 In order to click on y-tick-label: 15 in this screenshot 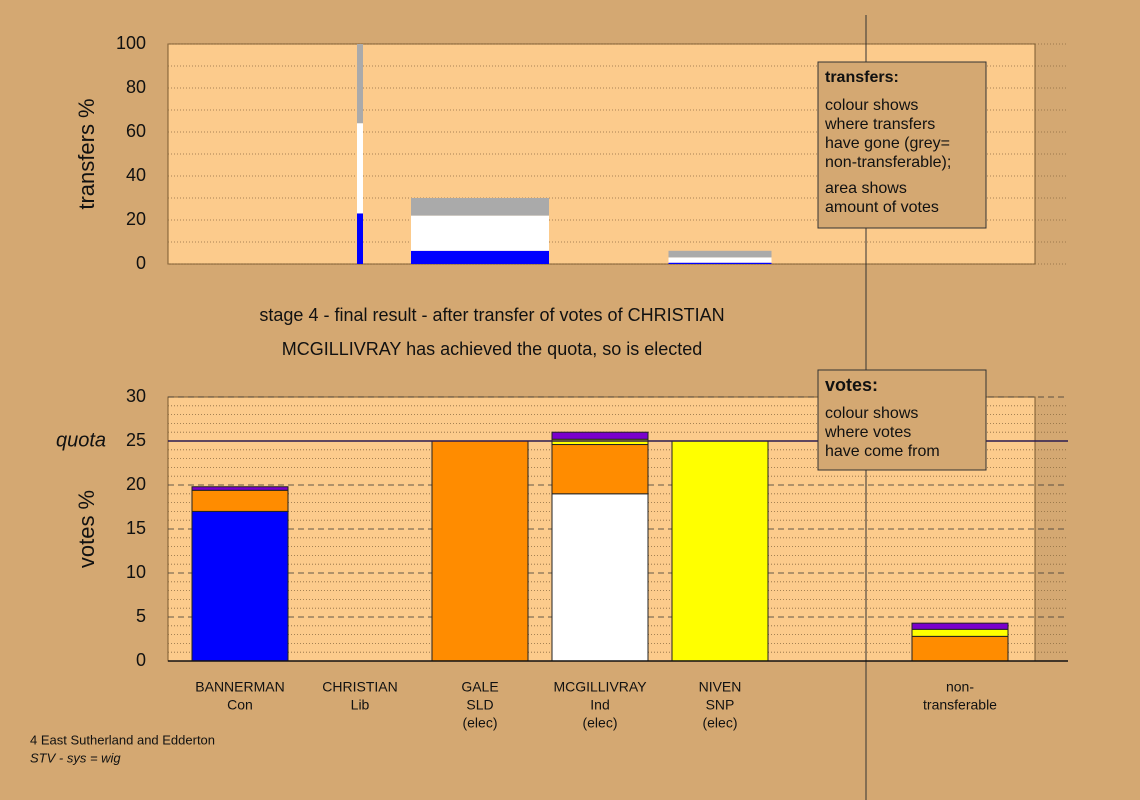, I will do `click(136, 528)`.